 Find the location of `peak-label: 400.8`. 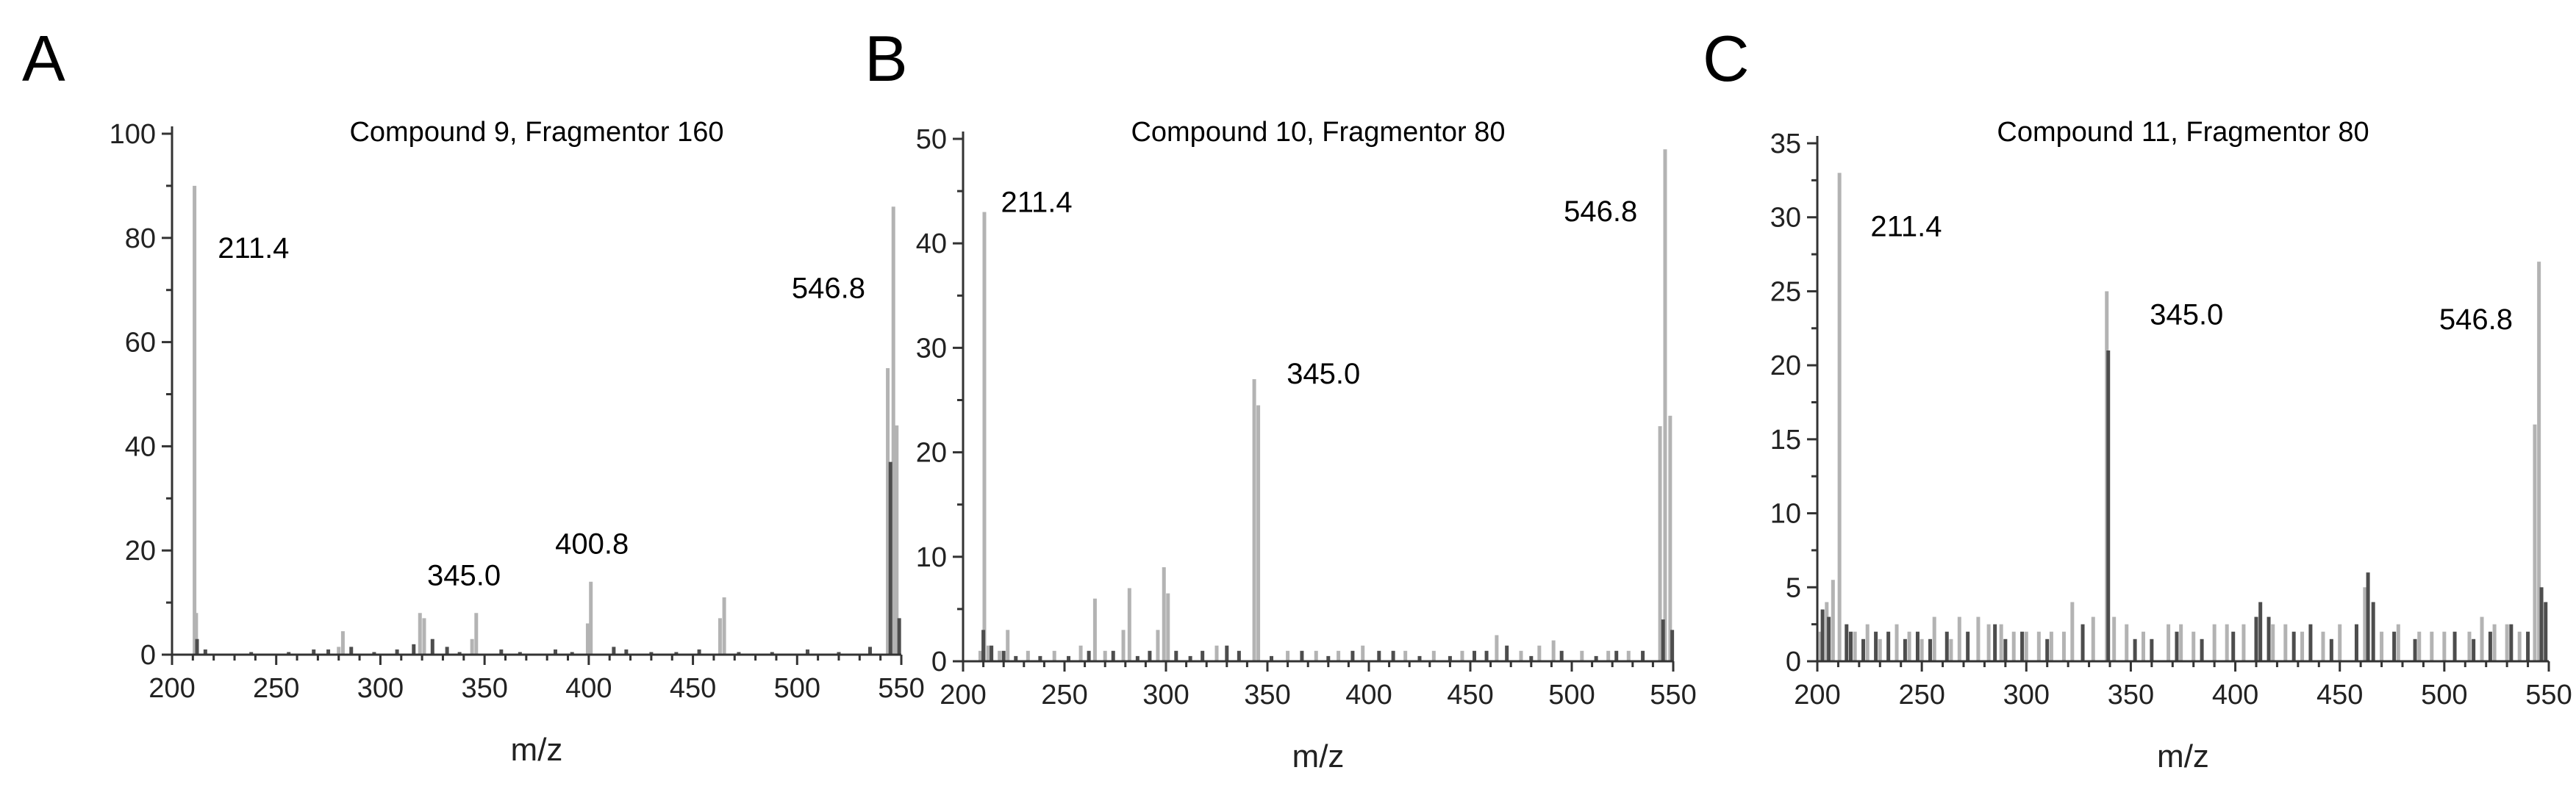

peak-label: 400.8 is located at coordinates (592, 544).